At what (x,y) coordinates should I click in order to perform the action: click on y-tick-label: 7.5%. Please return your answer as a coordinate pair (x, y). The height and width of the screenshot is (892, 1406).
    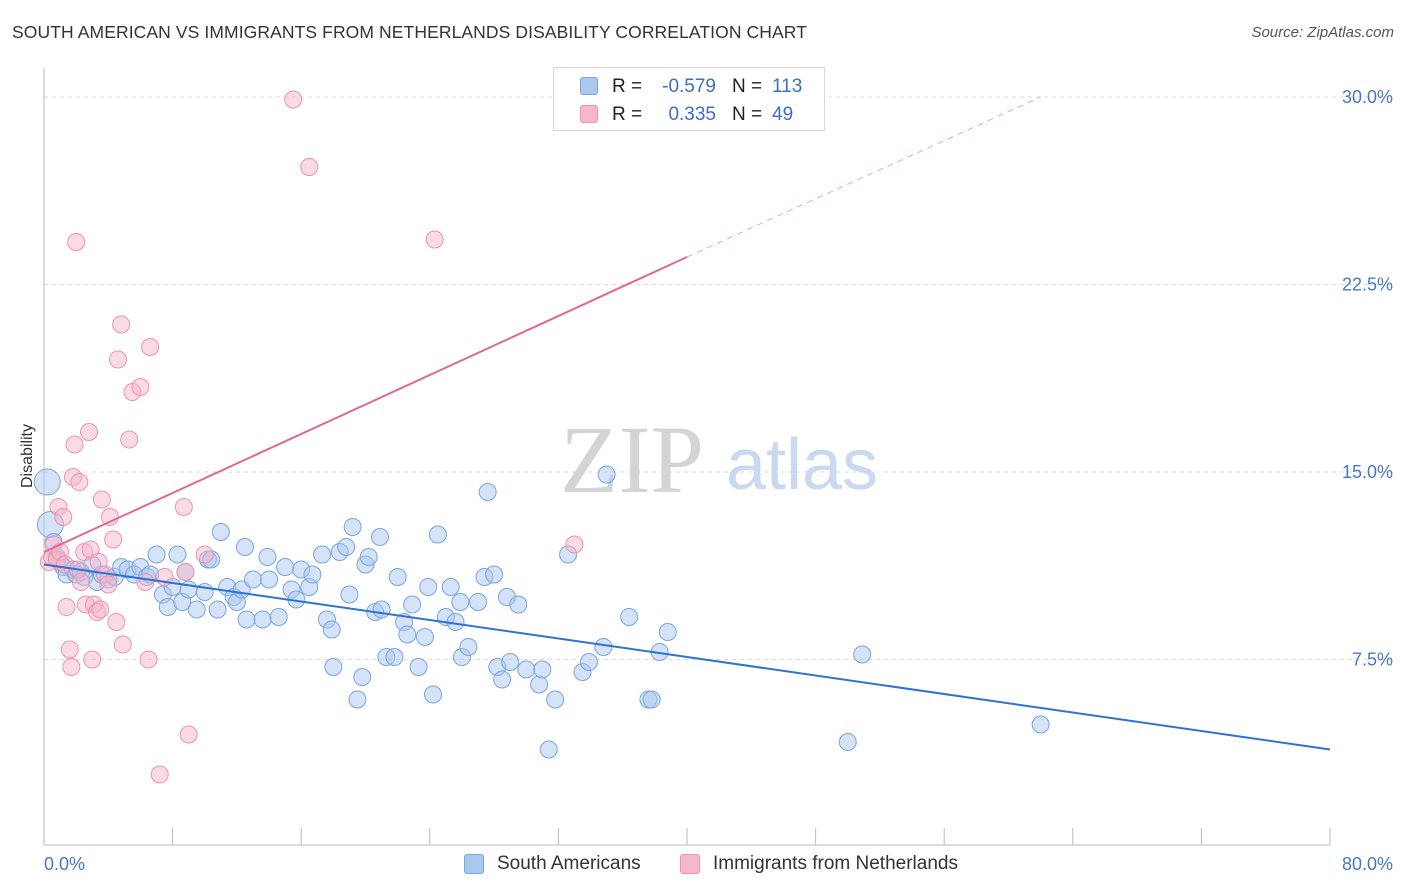
    Looking at the image, I should click on (1372, 660).